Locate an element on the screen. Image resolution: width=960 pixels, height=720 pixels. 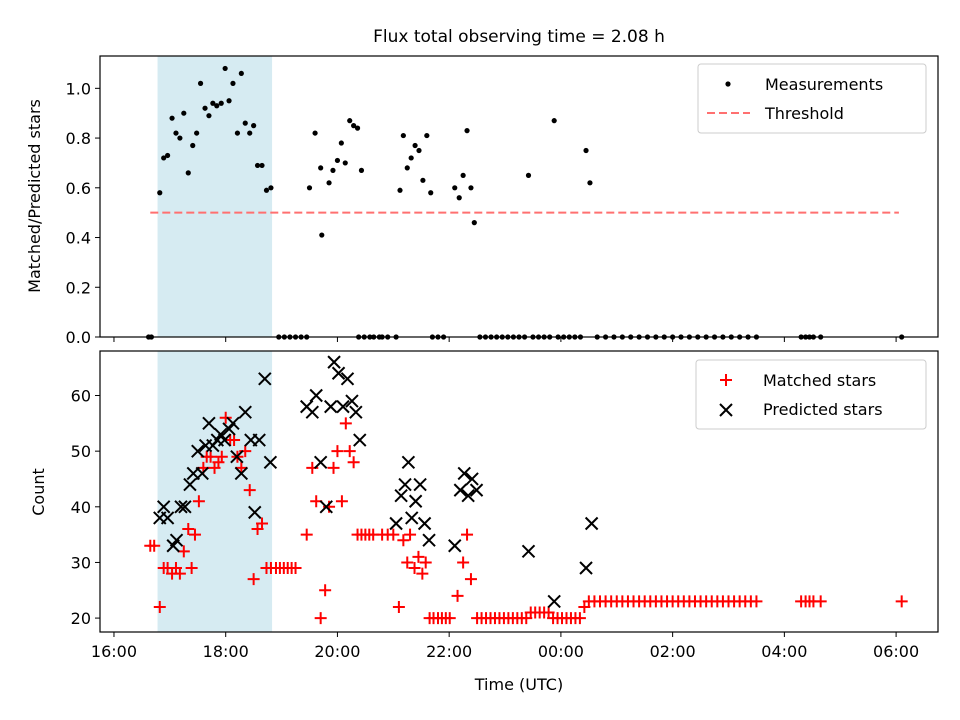
top-legend: Measurements Threshold is located at coordinates (812, 98).